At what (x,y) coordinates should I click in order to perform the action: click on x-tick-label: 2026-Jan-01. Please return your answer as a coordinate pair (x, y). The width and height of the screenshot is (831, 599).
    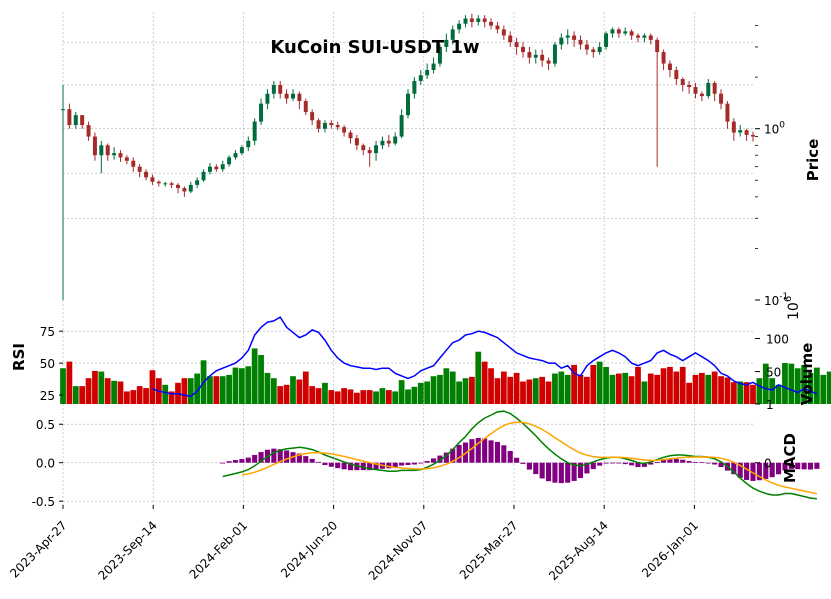
    Looking at the image, I should click on (670, 549).